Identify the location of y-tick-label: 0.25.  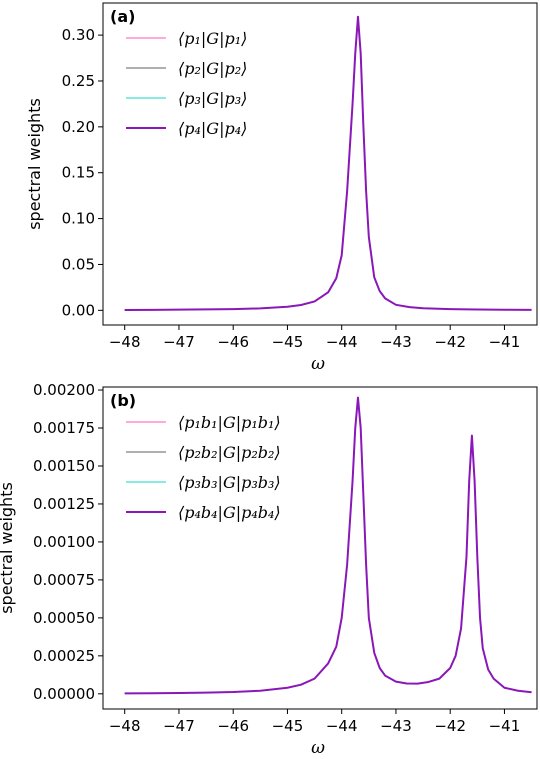
(78, 81).